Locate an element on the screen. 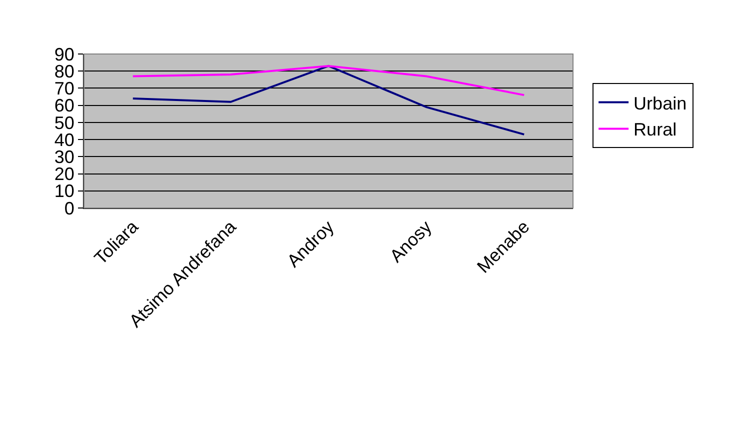  legend-label: Urbain is located at coordinates (660, 103).